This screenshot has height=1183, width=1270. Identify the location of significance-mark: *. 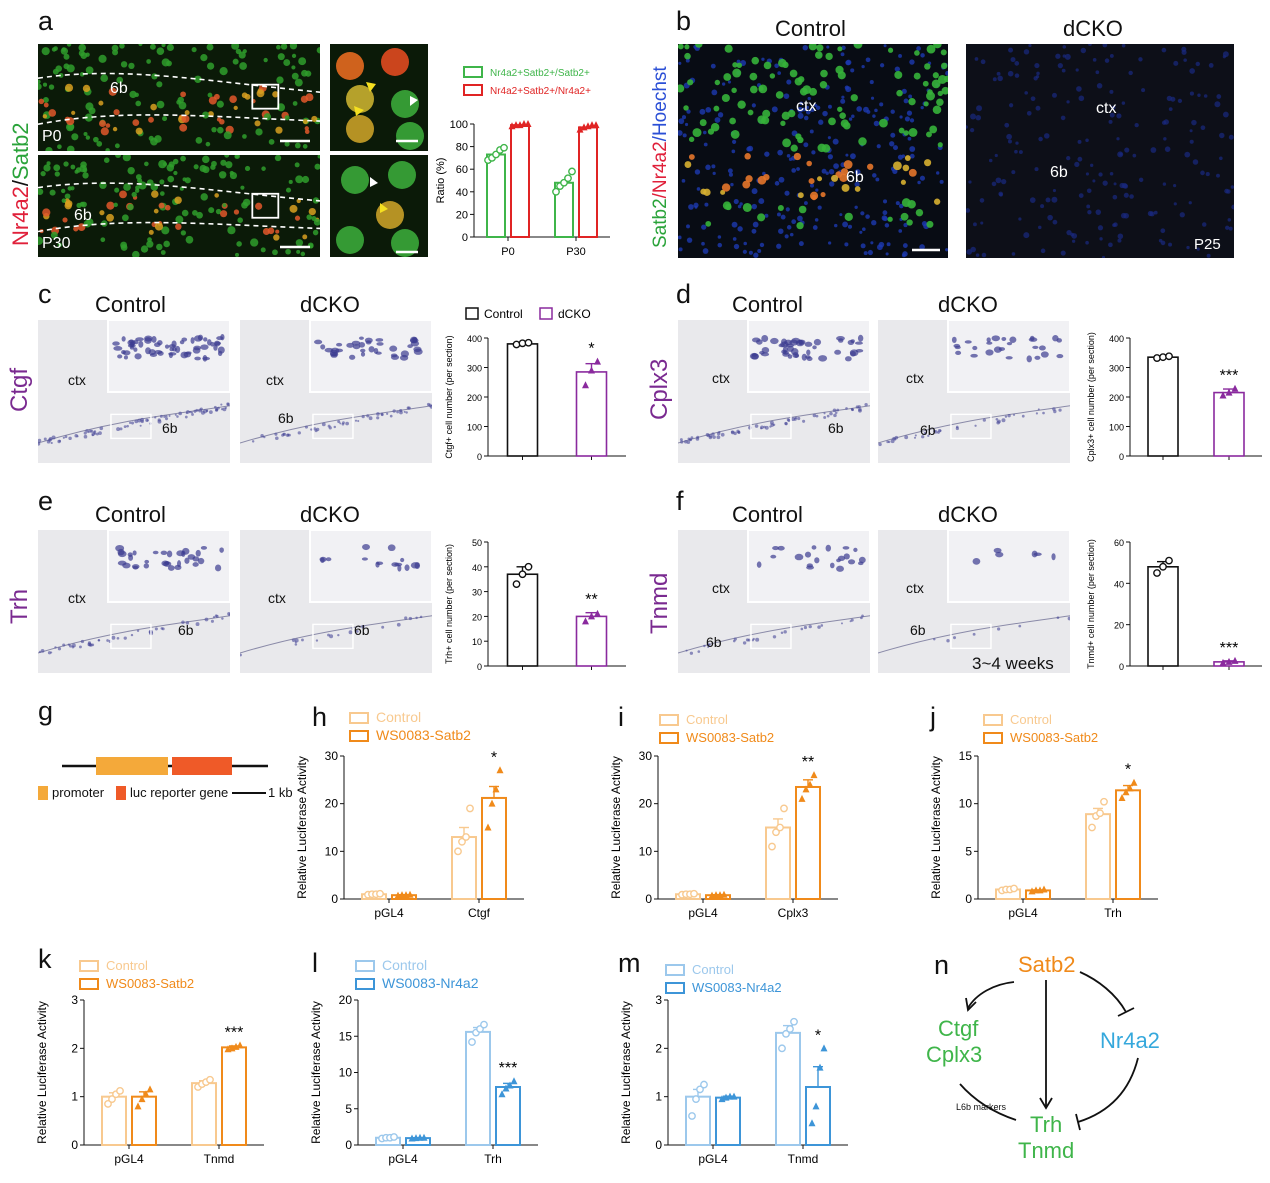
(818, 1035).